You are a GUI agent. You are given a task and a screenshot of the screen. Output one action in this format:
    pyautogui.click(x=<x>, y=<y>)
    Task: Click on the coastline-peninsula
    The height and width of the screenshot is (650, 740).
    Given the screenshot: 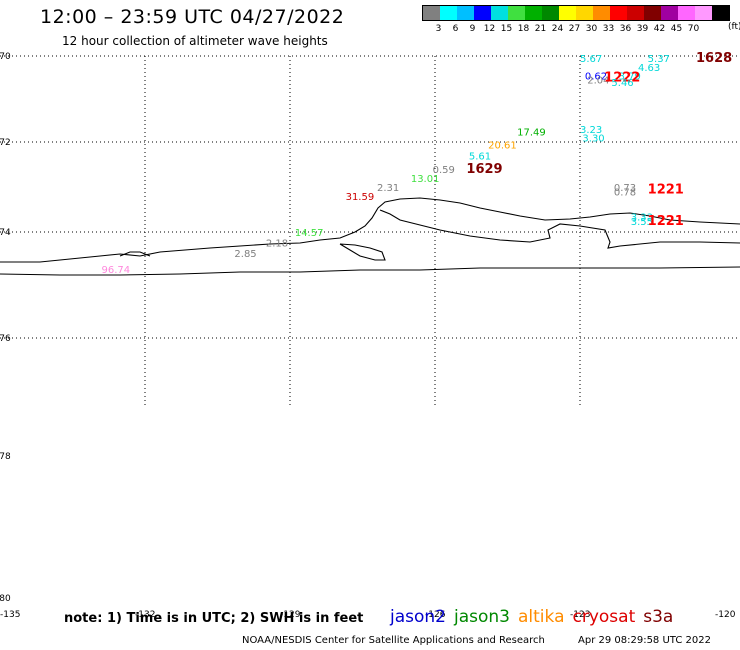 What is the action you would take?
    pyautogui.click(x=362, y=252)
    